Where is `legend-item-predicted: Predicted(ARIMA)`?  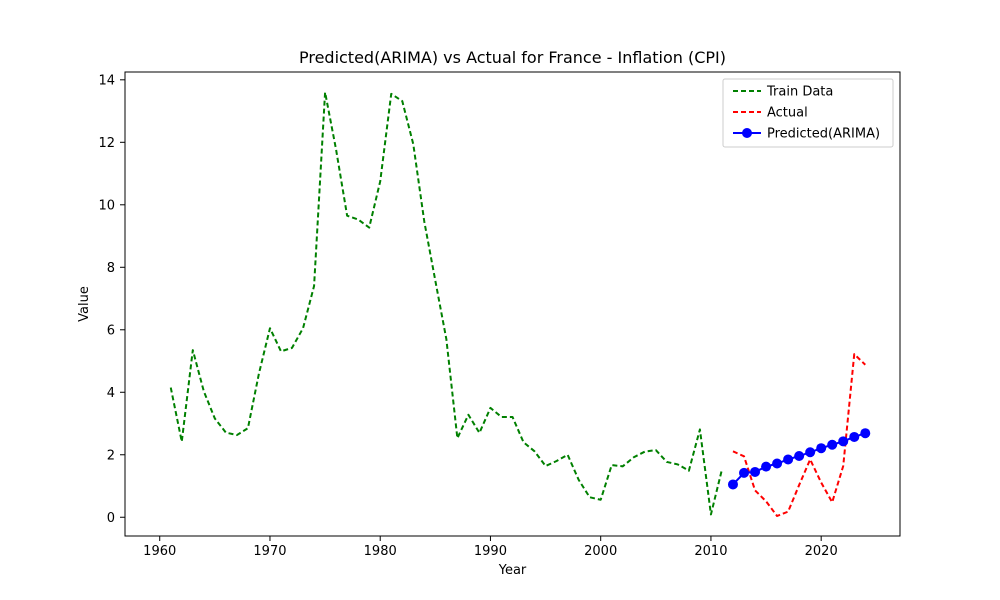
legend-item-predicted: Predicted(ARIMA) is located at coordinates (806, 134).